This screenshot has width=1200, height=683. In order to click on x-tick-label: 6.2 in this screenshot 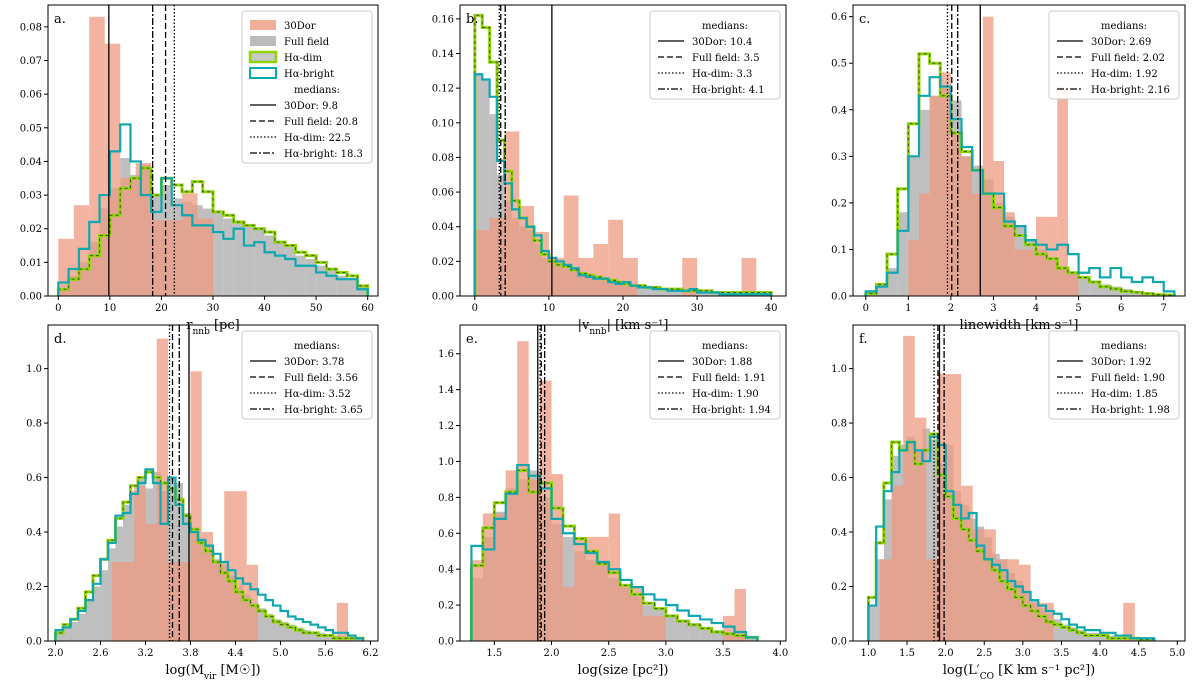, I will do `click(371, 653)`.